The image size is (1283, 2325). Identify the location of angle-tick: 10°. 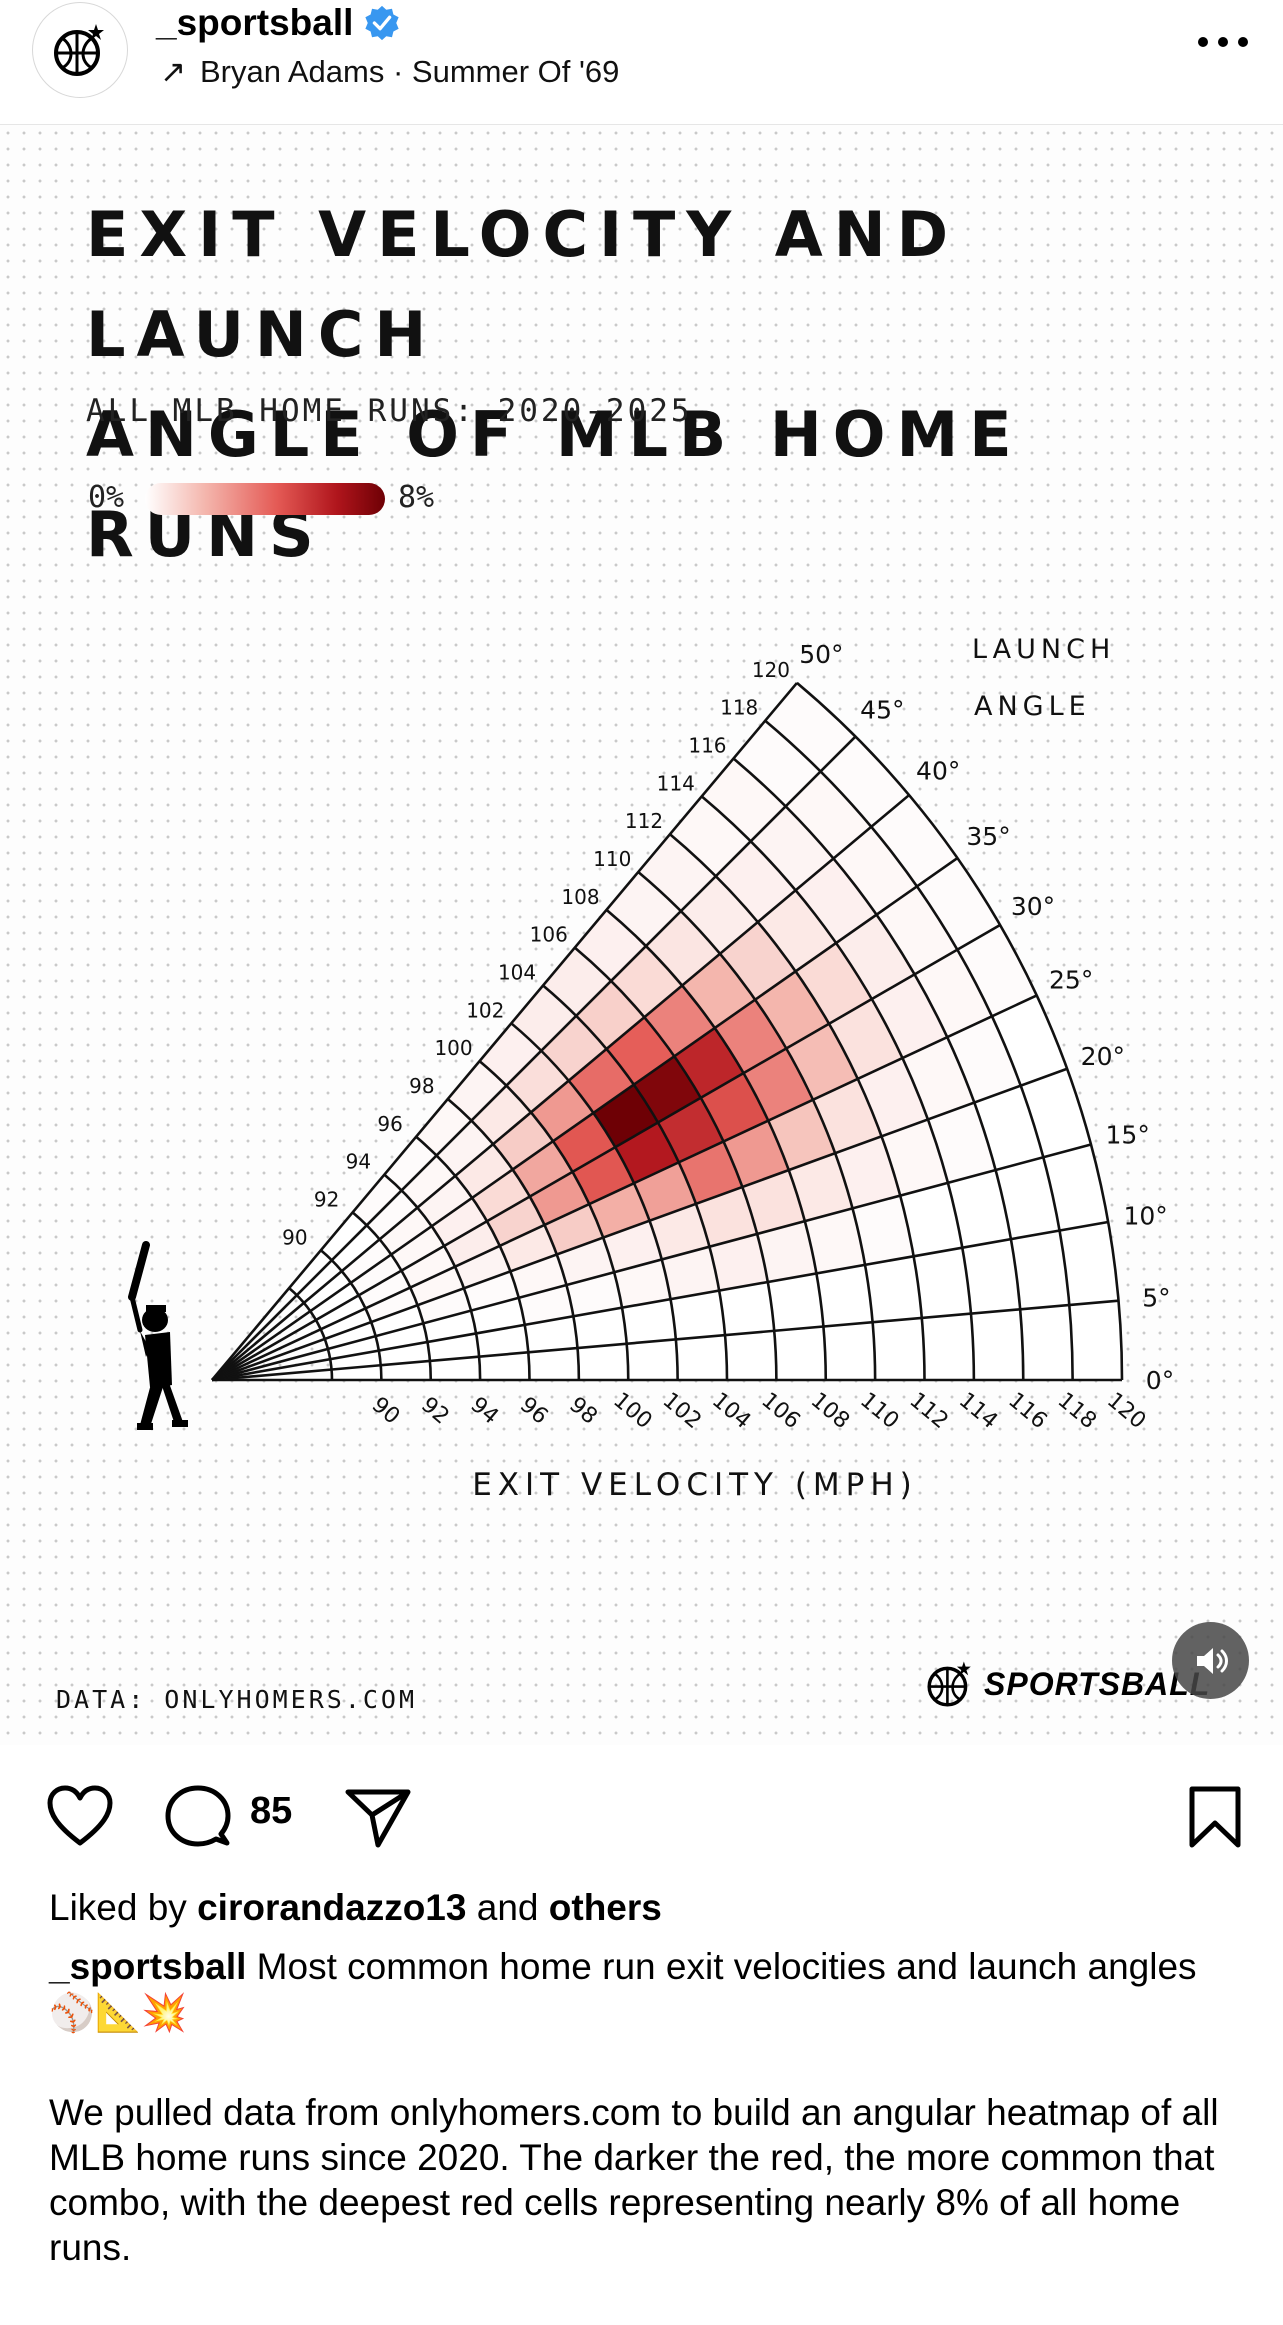
(1145, 1215).